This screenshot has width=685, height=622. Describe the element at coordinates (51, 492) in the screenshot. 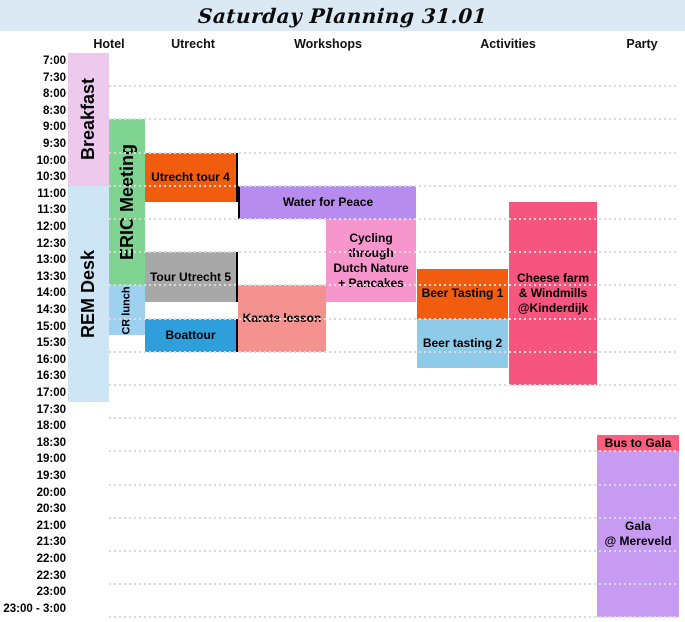

I see `time-label: 20:00` at that location.